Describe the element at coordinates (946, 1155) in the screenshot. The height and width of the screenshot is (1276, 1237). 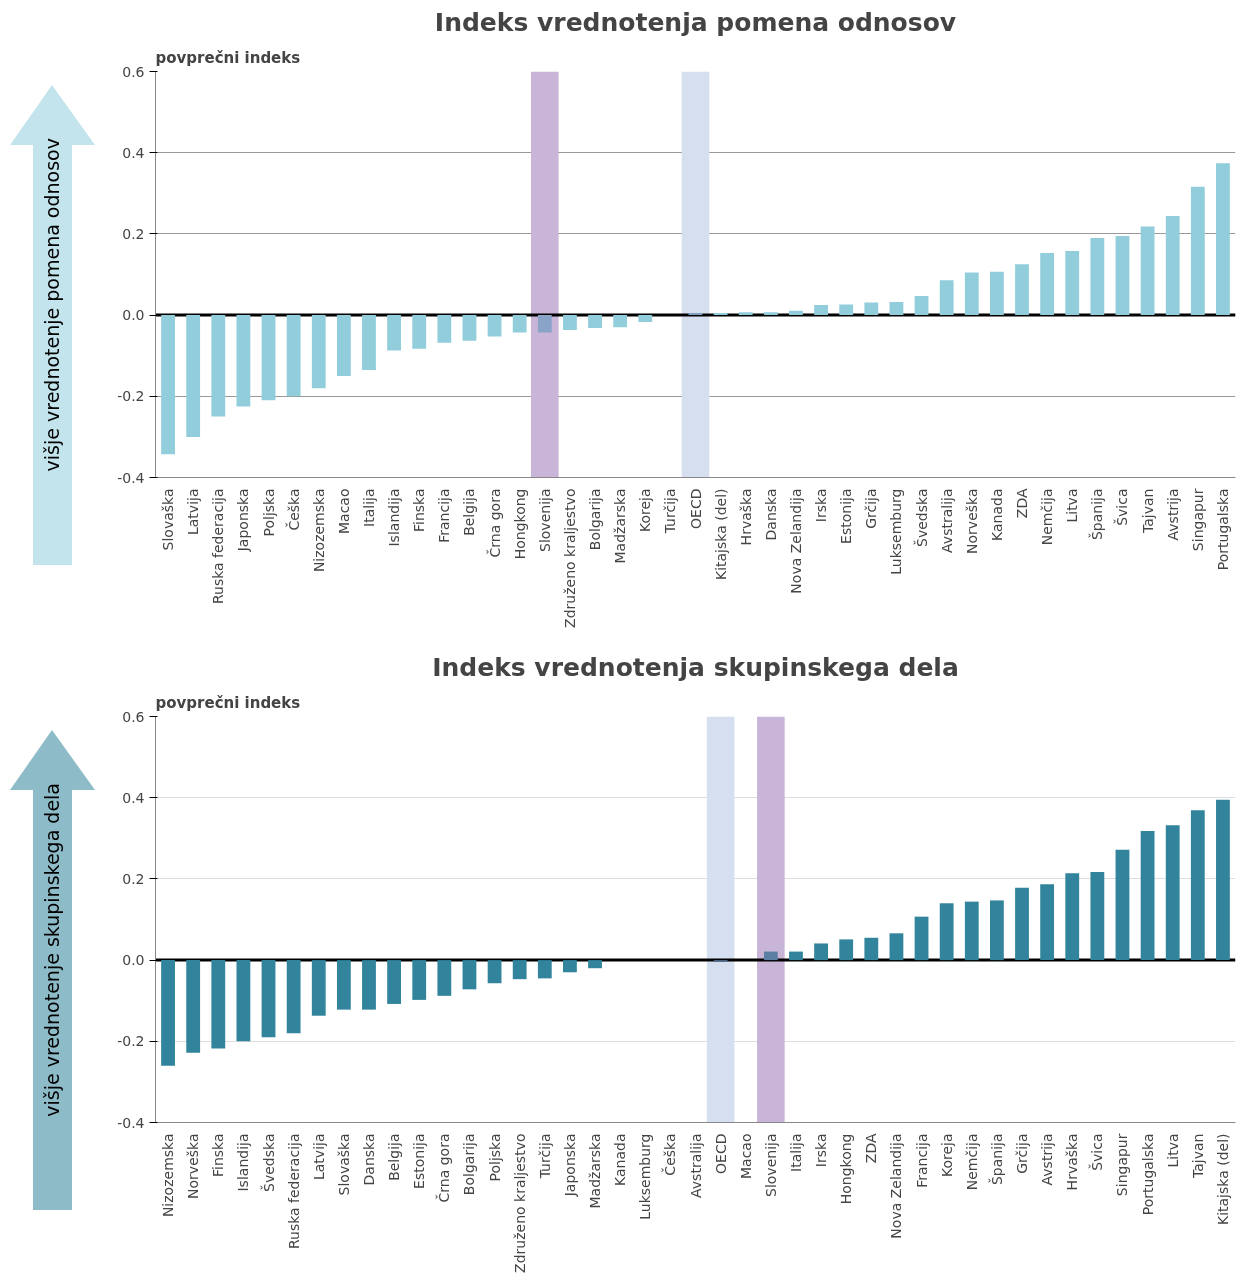
I see `x-tick-label: Koreja` at that location.